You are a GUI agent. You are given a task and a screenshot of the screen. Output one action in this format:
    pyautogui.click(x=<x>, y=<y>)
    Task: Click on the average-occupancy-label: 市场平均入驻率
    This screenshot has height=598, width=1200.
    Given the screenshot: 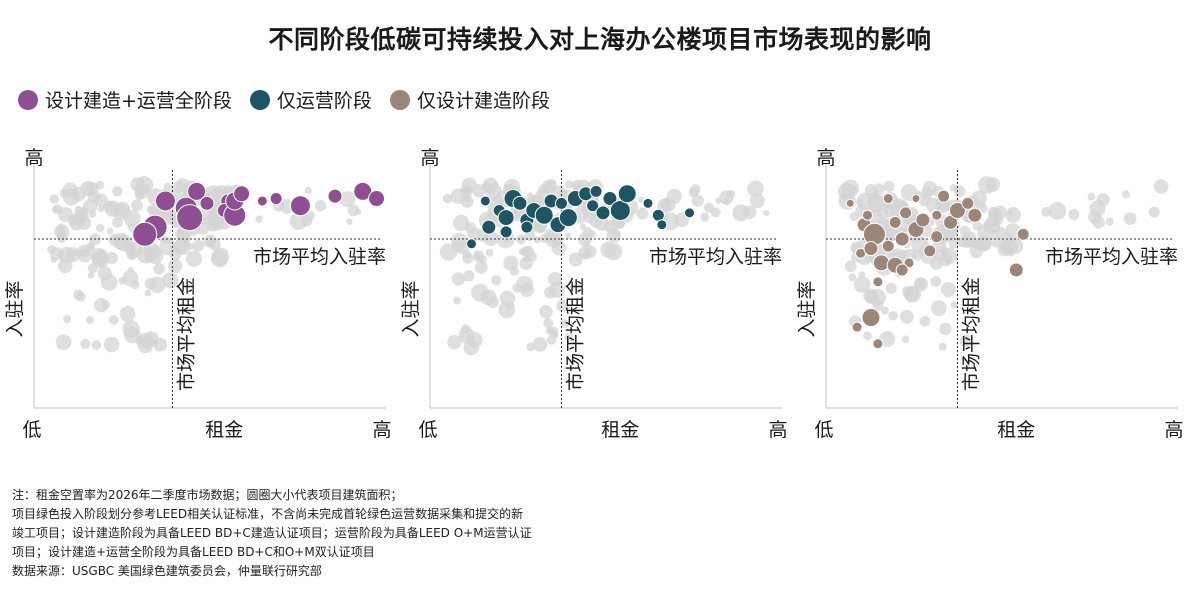 What is the action you would take?
    pyautogui.click(x=1111, y=257)
    